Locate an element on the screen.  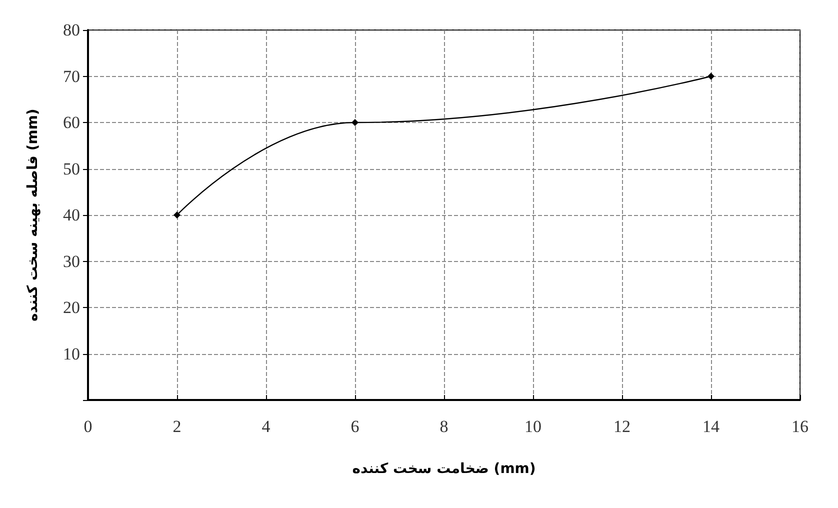
y-tick-label: 80 is located at coordinates (71, 30).